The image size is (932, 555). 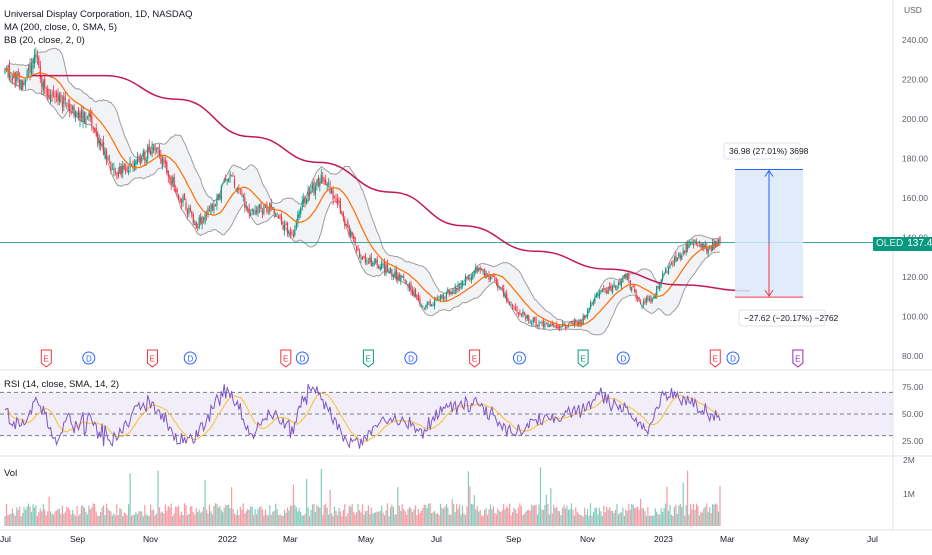 What do you see at coordinates (11, 473) in the screenshot?
I see `vol-legend: Vol` at bounding box center [11, 473].